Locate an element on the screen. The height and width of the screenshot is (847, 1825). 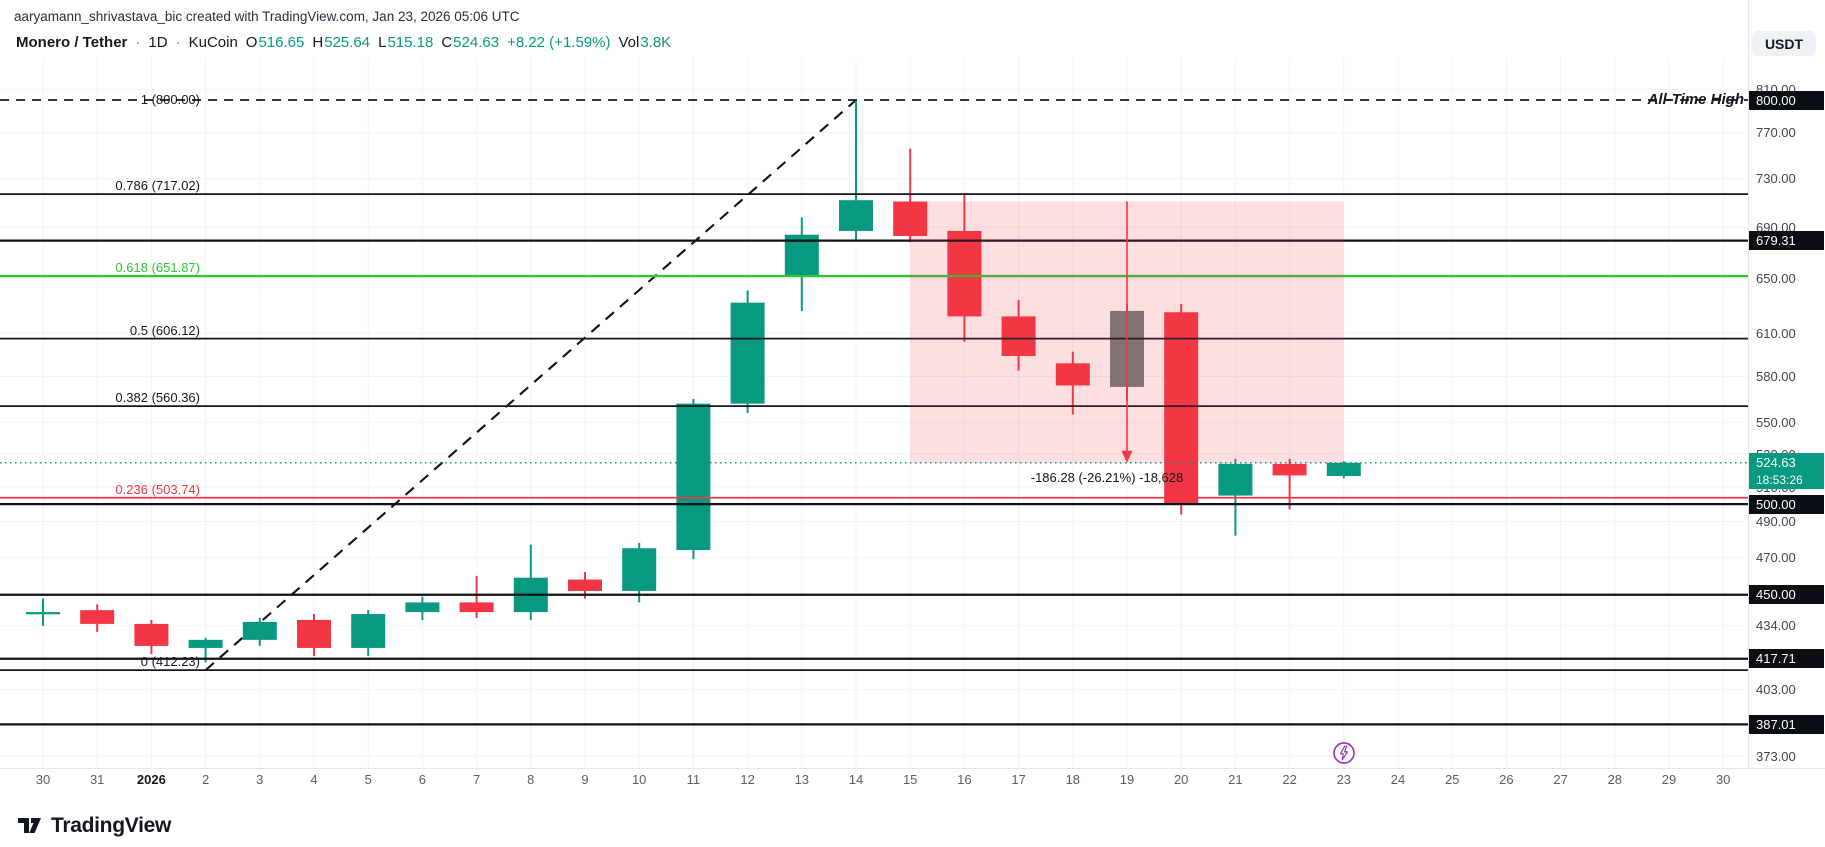
exchange-name: KuCoin is located at coordinates (213, 42).